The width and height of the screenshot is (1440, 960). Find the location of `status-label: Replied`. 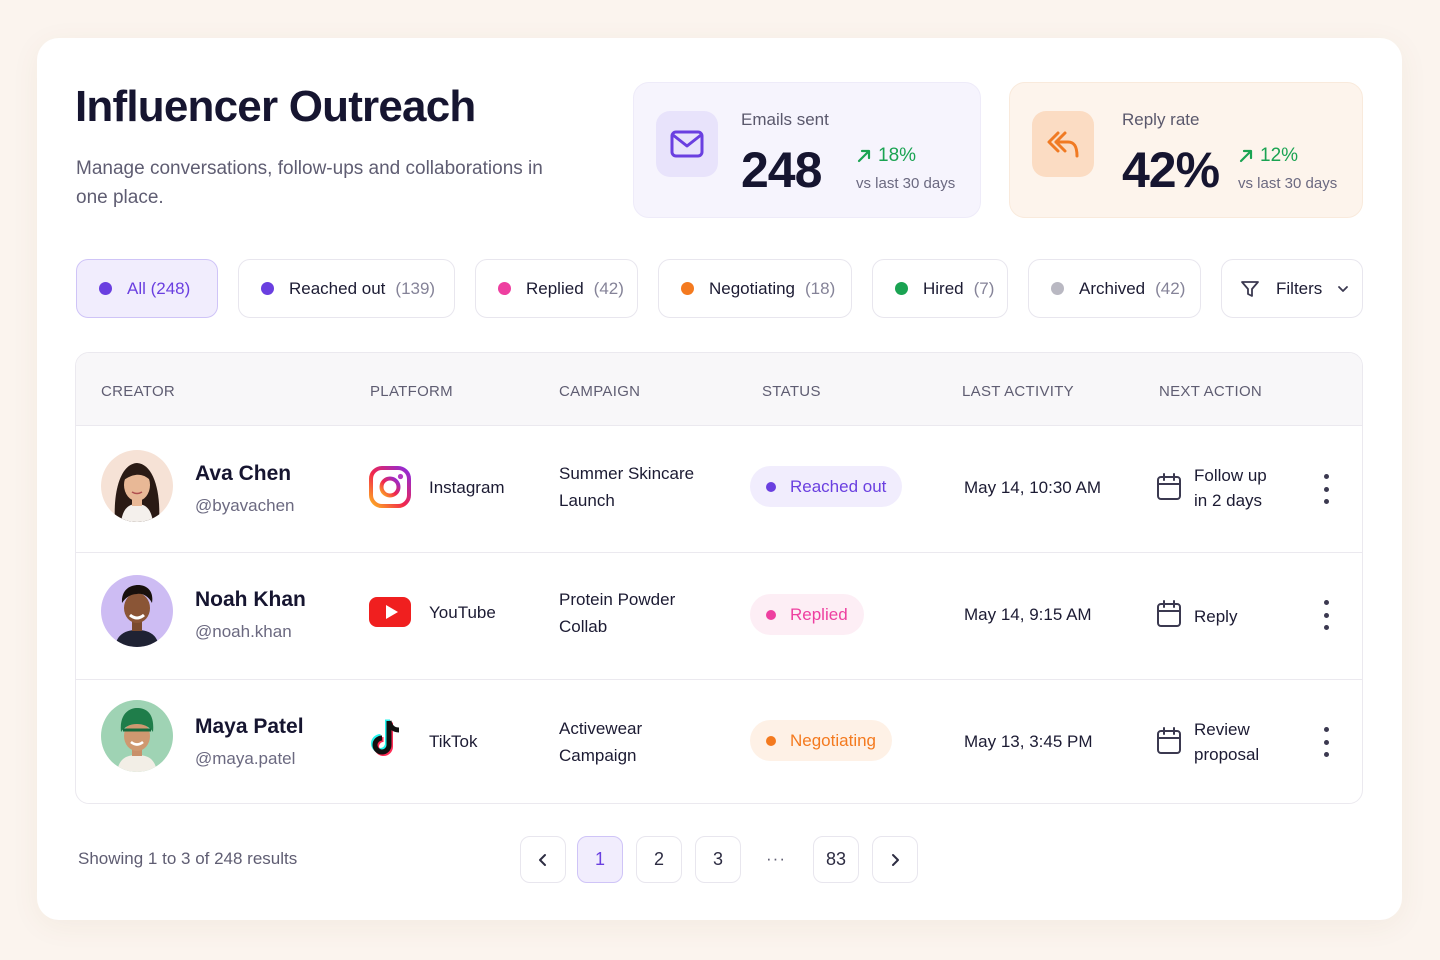

status-label: Replied is located at coordinates (819, 614).